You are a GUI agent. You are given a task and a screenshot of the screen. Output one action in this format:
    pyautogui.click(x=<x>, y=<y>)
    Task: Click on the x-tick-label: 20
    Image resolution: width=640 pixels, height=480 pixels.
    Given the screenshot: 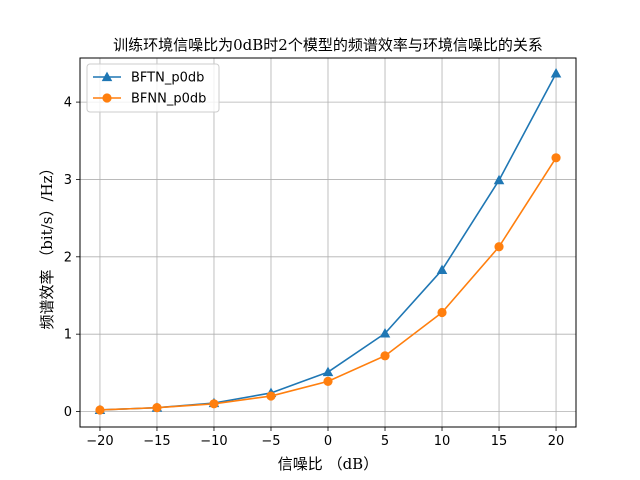 What is the action you would take?
    pyautogui.click(x=556, y=441)
    